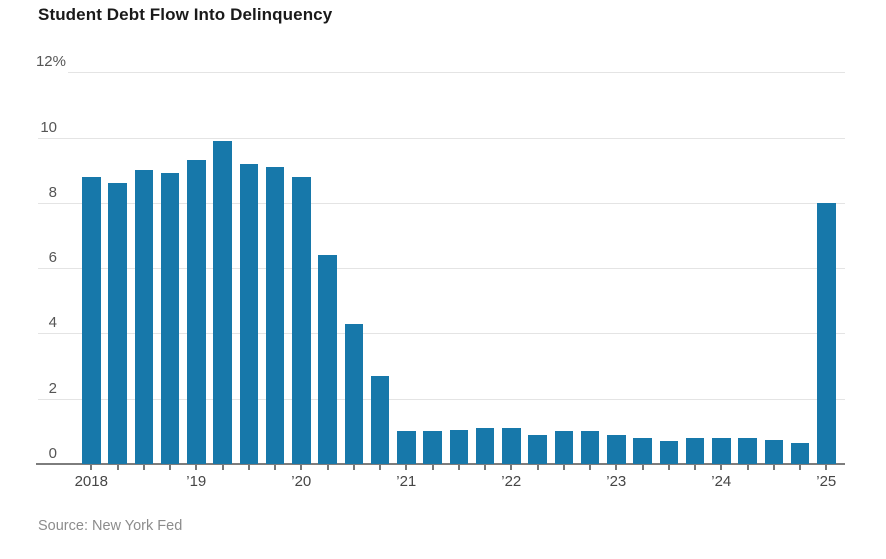  I want to click on bar-2023-q1, so click(616, 449).